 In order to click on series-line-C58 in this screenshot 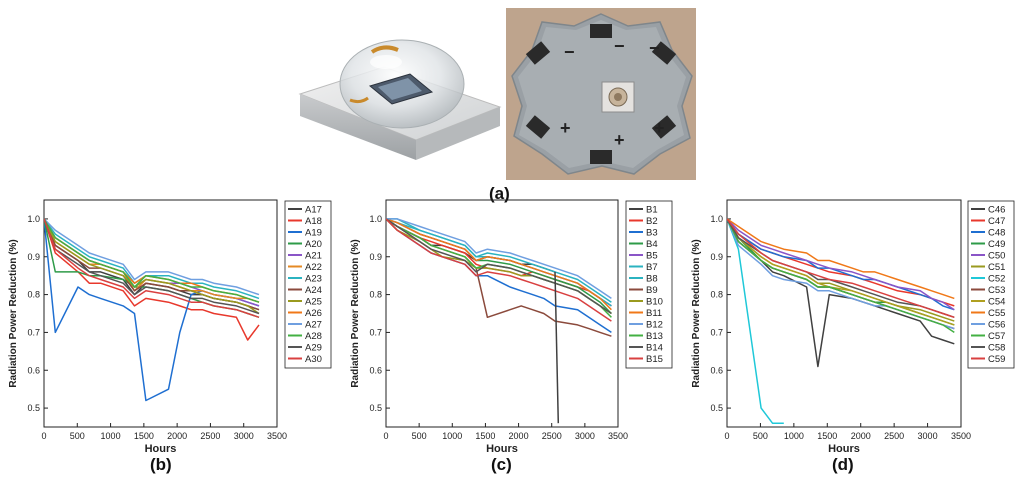, I will do `click(841, 268)`.